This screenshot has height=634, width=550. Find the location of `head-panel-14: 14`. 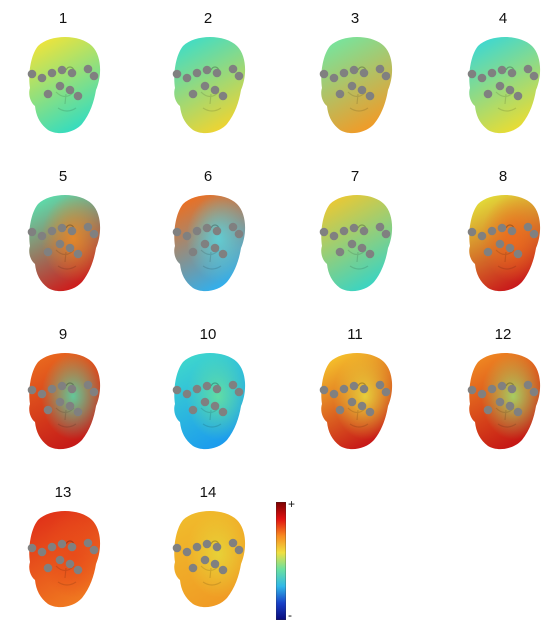

head-panel-14: 14 is located at coordinates (218, 549).